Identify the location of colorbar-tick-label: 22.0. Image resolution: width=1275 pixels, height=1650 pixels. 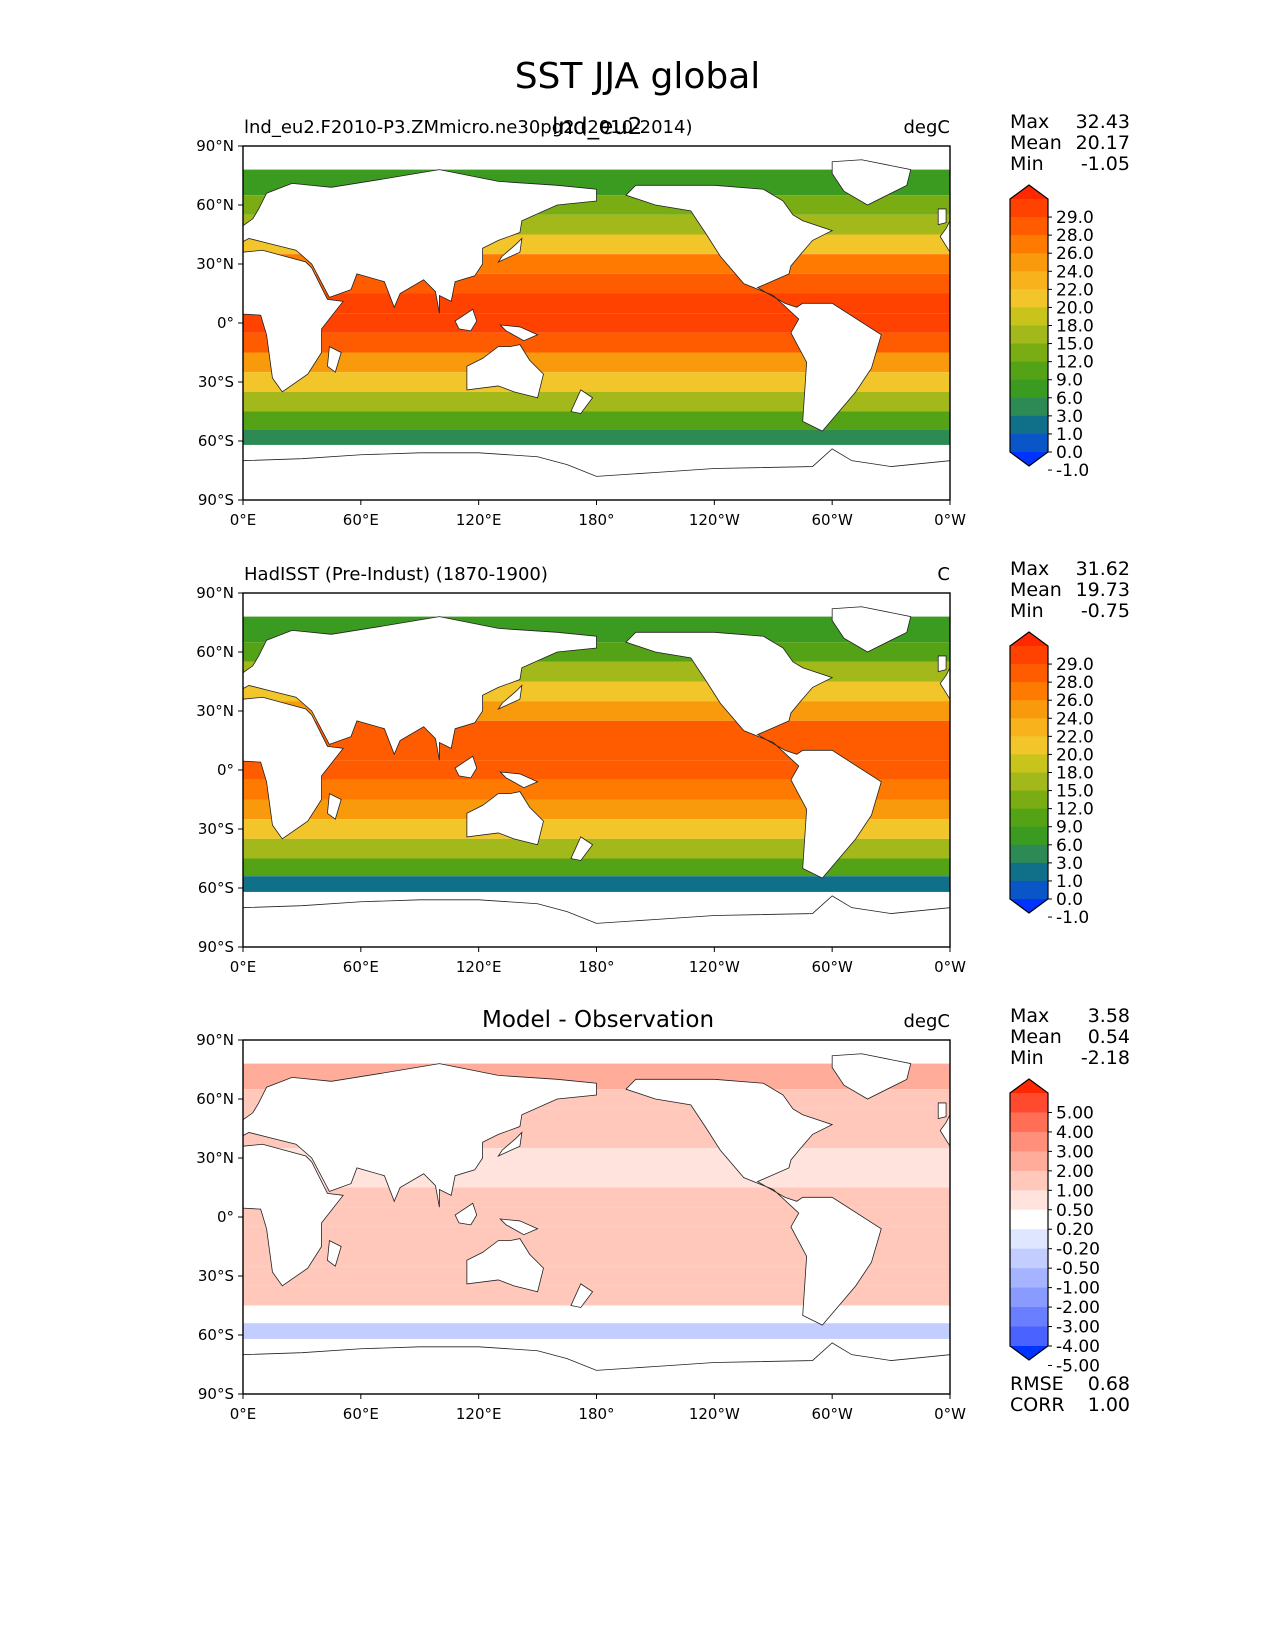
(1075, 290).